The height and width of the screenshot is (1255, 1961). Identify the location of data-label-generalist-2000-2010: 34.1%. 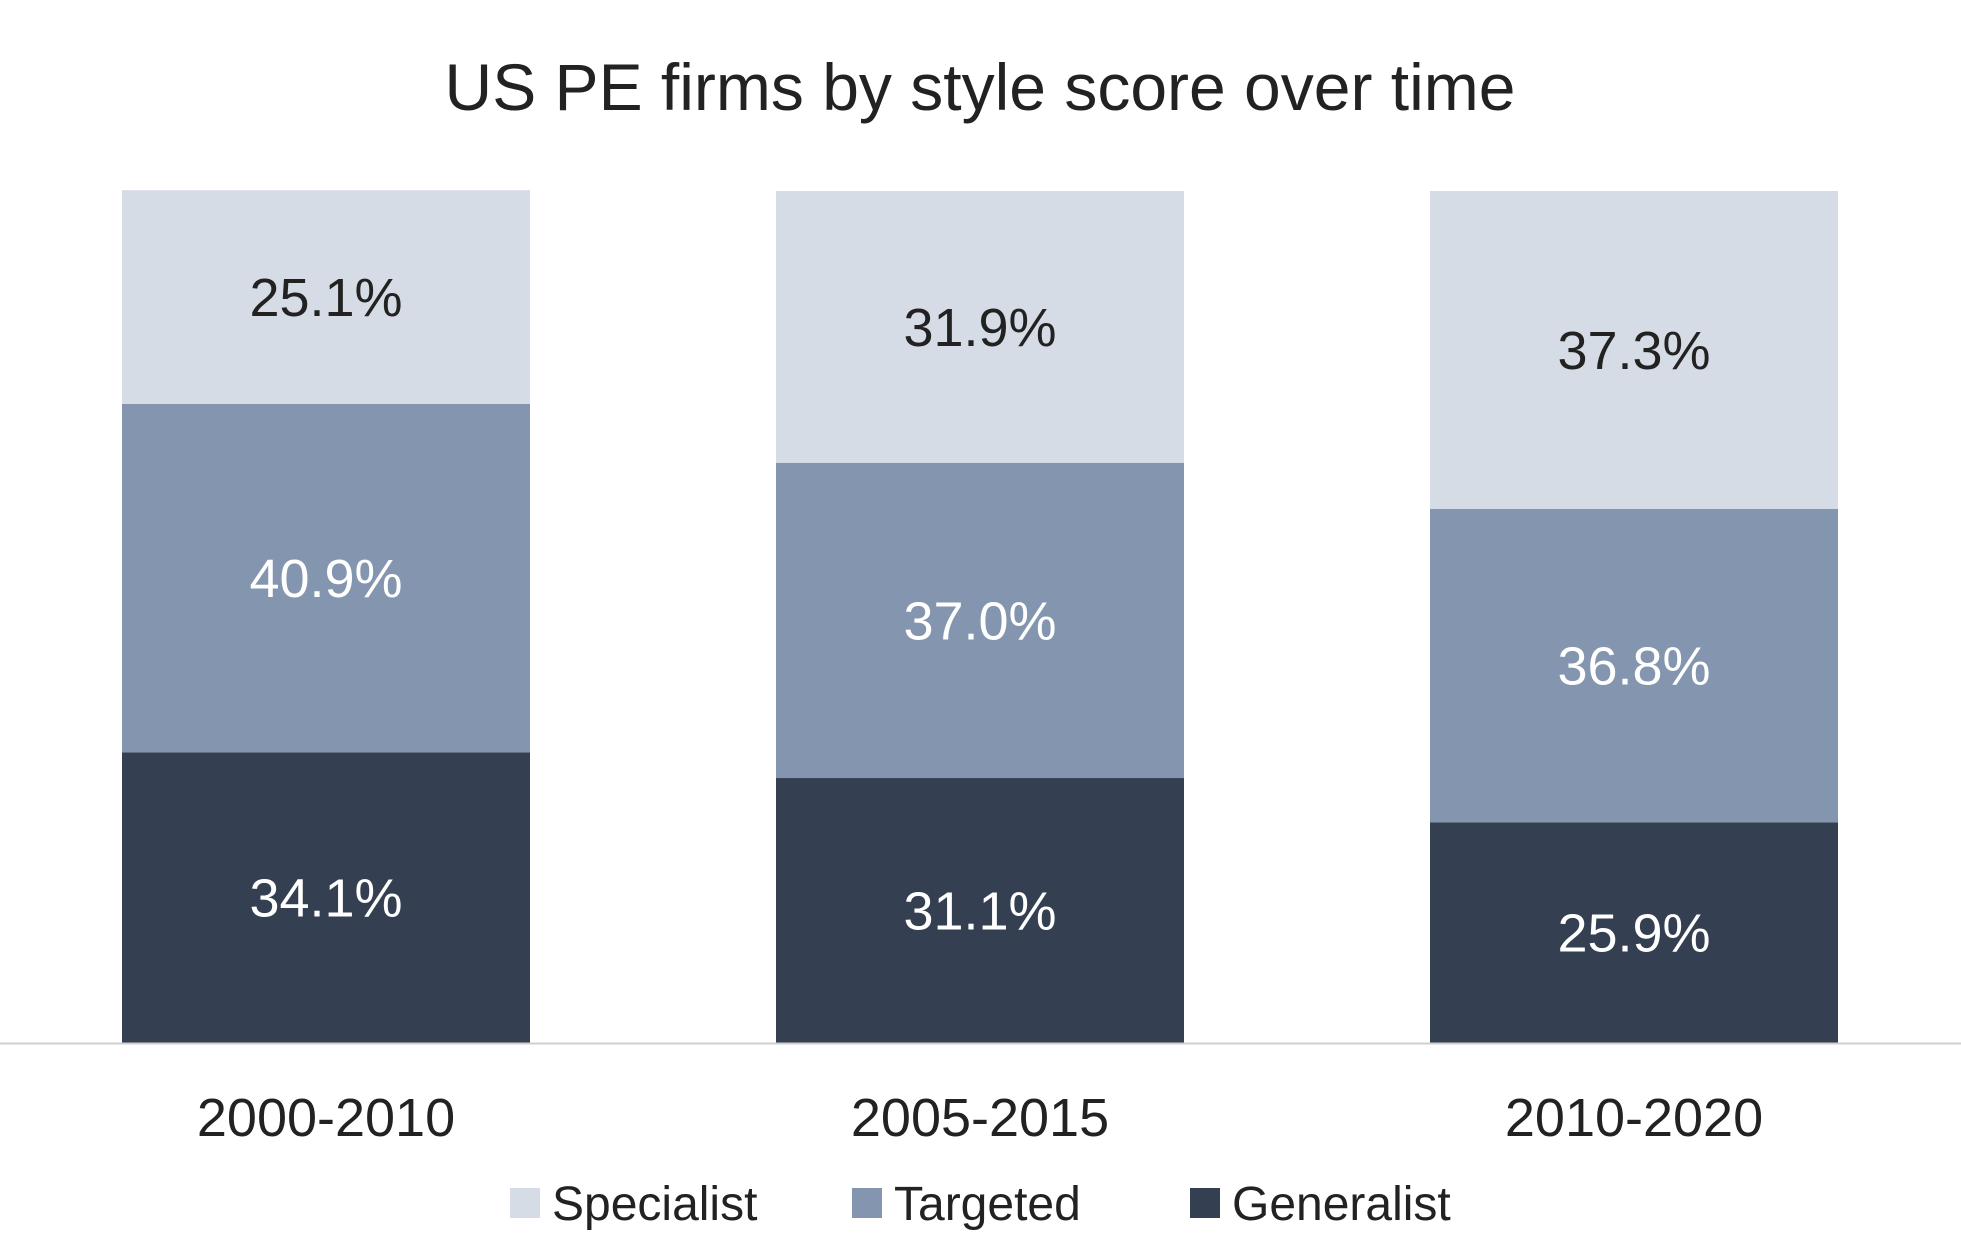
(325, 899).